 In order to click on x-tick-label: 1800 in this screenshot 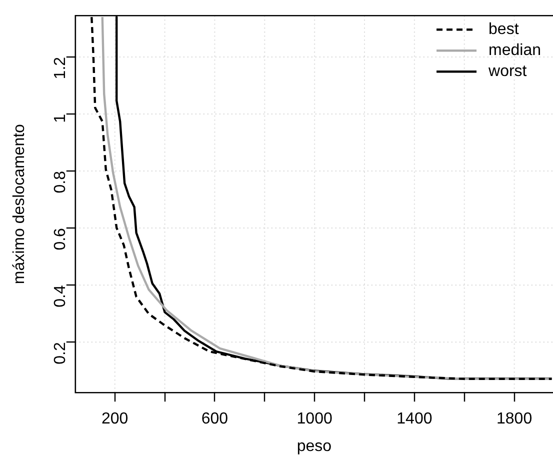, I will do `click(514, 419)`.